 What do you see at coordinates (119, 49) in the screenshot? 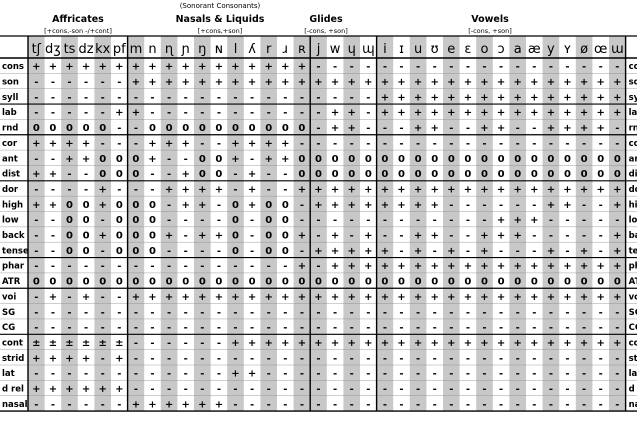
I see `segment-symbol: pf` at bounding box center [119, 49].